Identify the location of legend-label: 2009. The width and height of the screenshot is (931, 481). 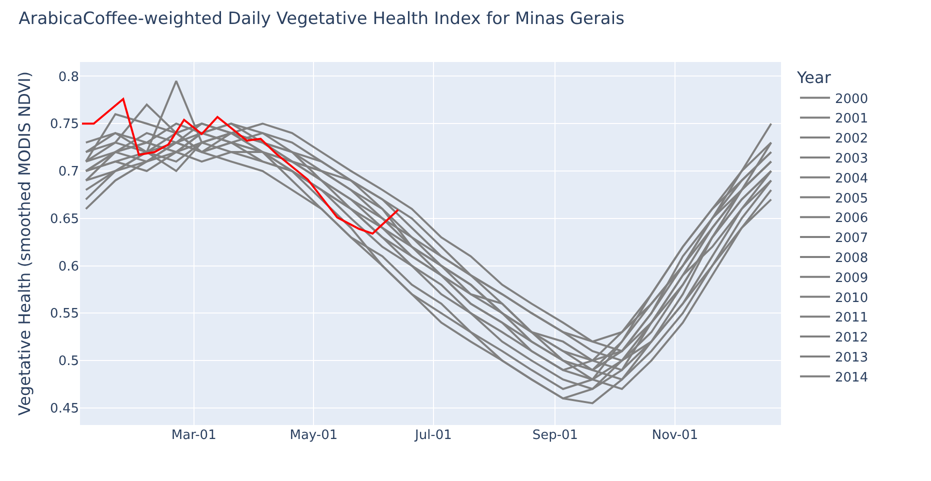
(851, 278).